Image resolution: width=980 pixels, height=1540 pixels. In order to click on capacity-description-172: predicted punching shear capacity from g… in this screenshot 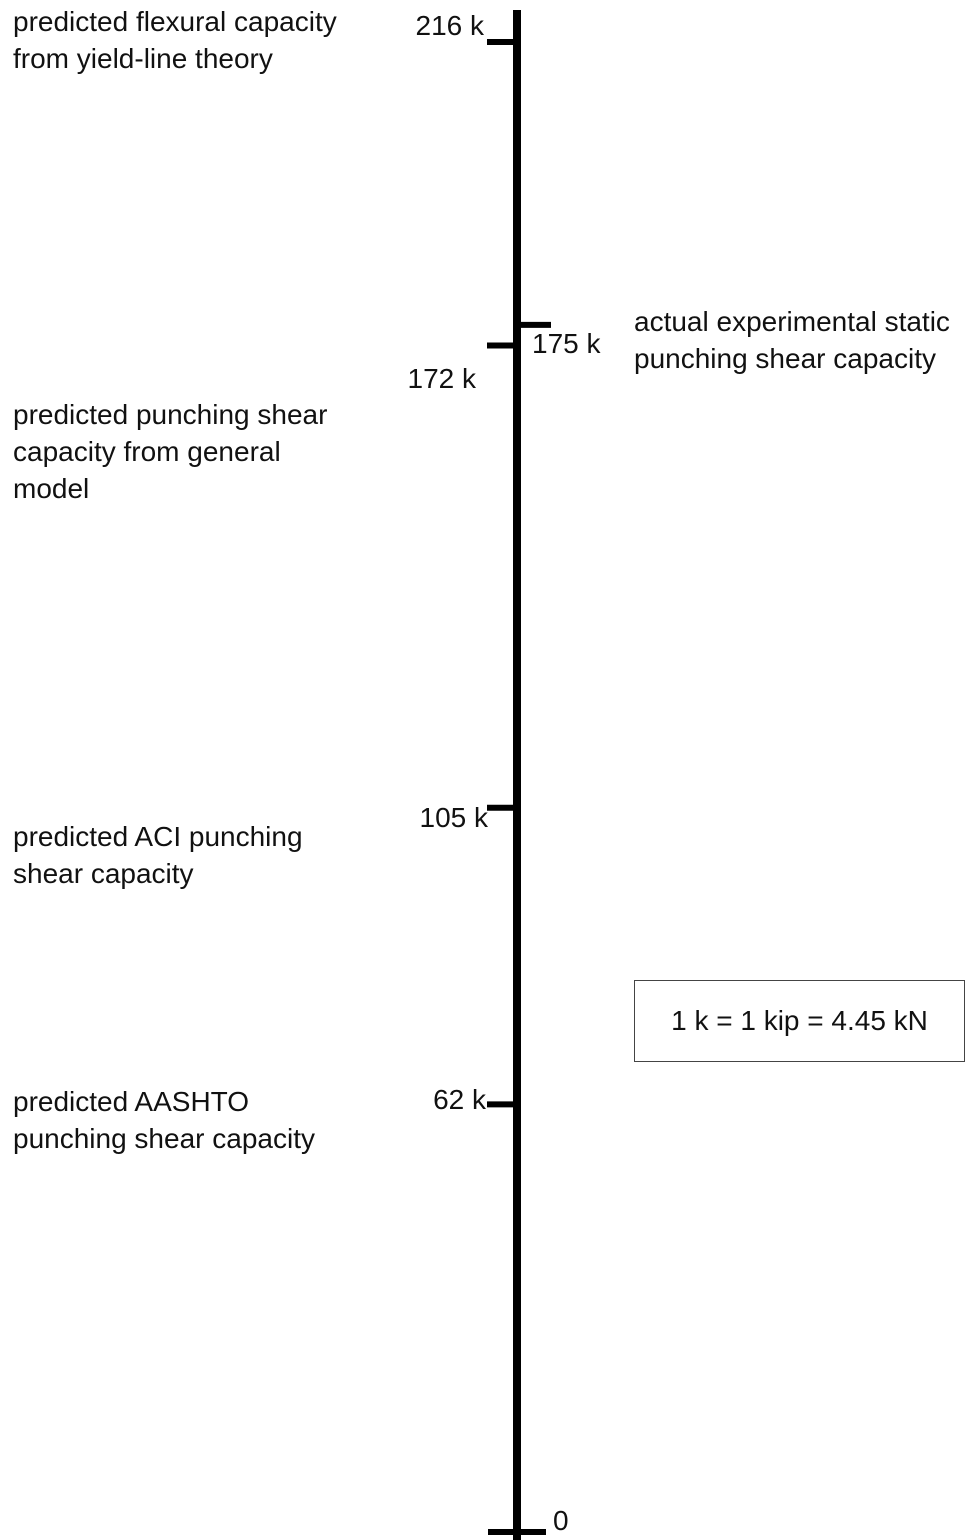, I will do `click(170, 451)`.